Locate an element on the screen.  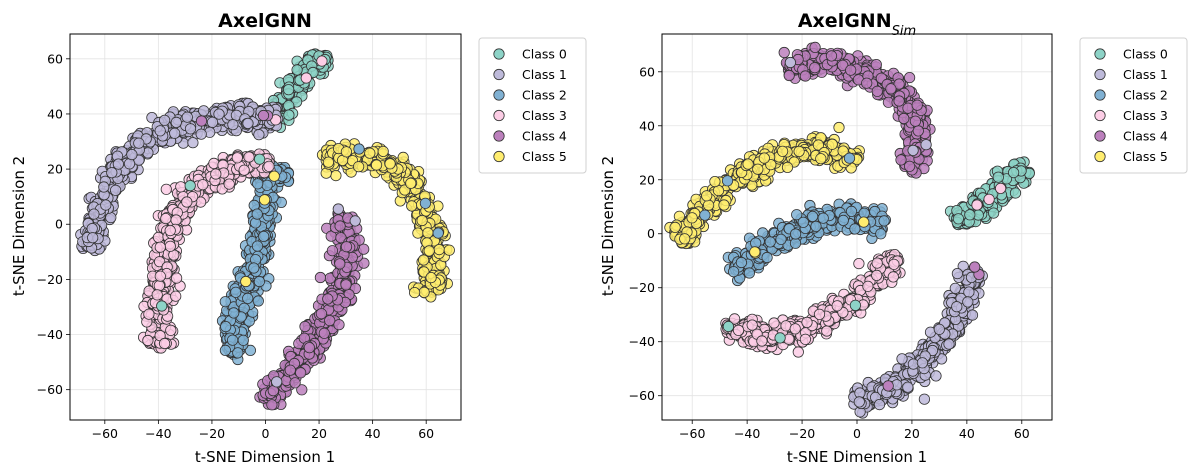
y-tick-label: 20 is located at coordinates (55, 169).